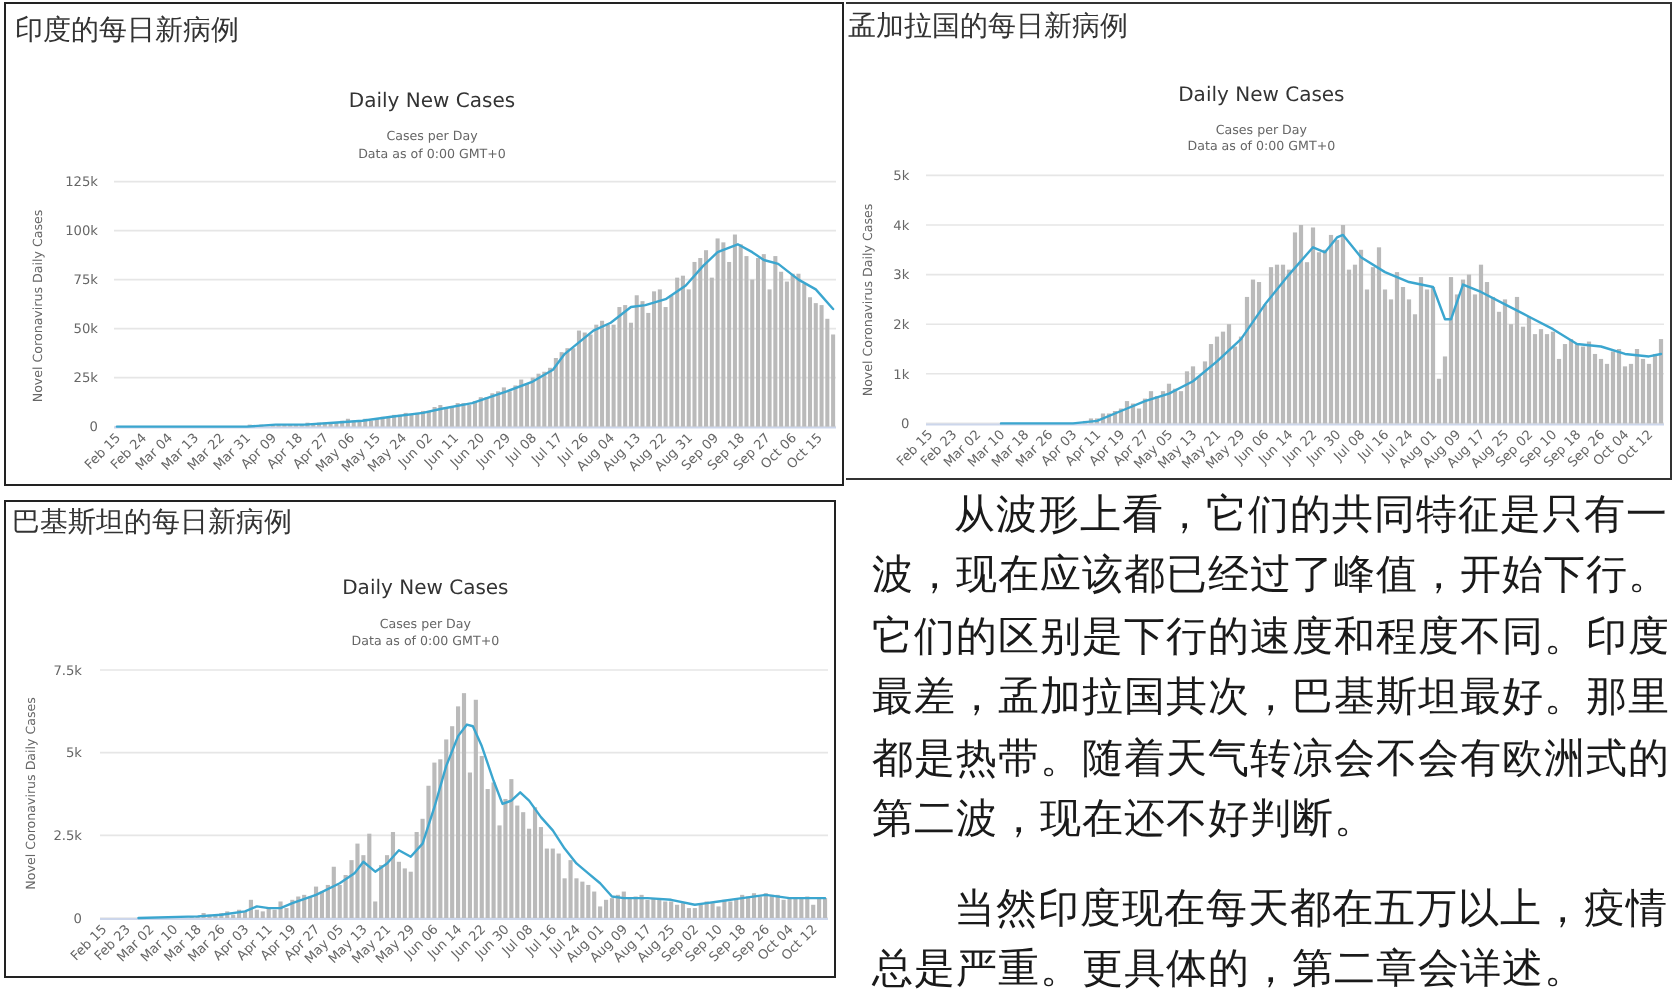  I want to click on text: 当然印度现在每天都在五万以上，疫情总是严重。更具体的，第二章会详述。, so click(1271, 938).